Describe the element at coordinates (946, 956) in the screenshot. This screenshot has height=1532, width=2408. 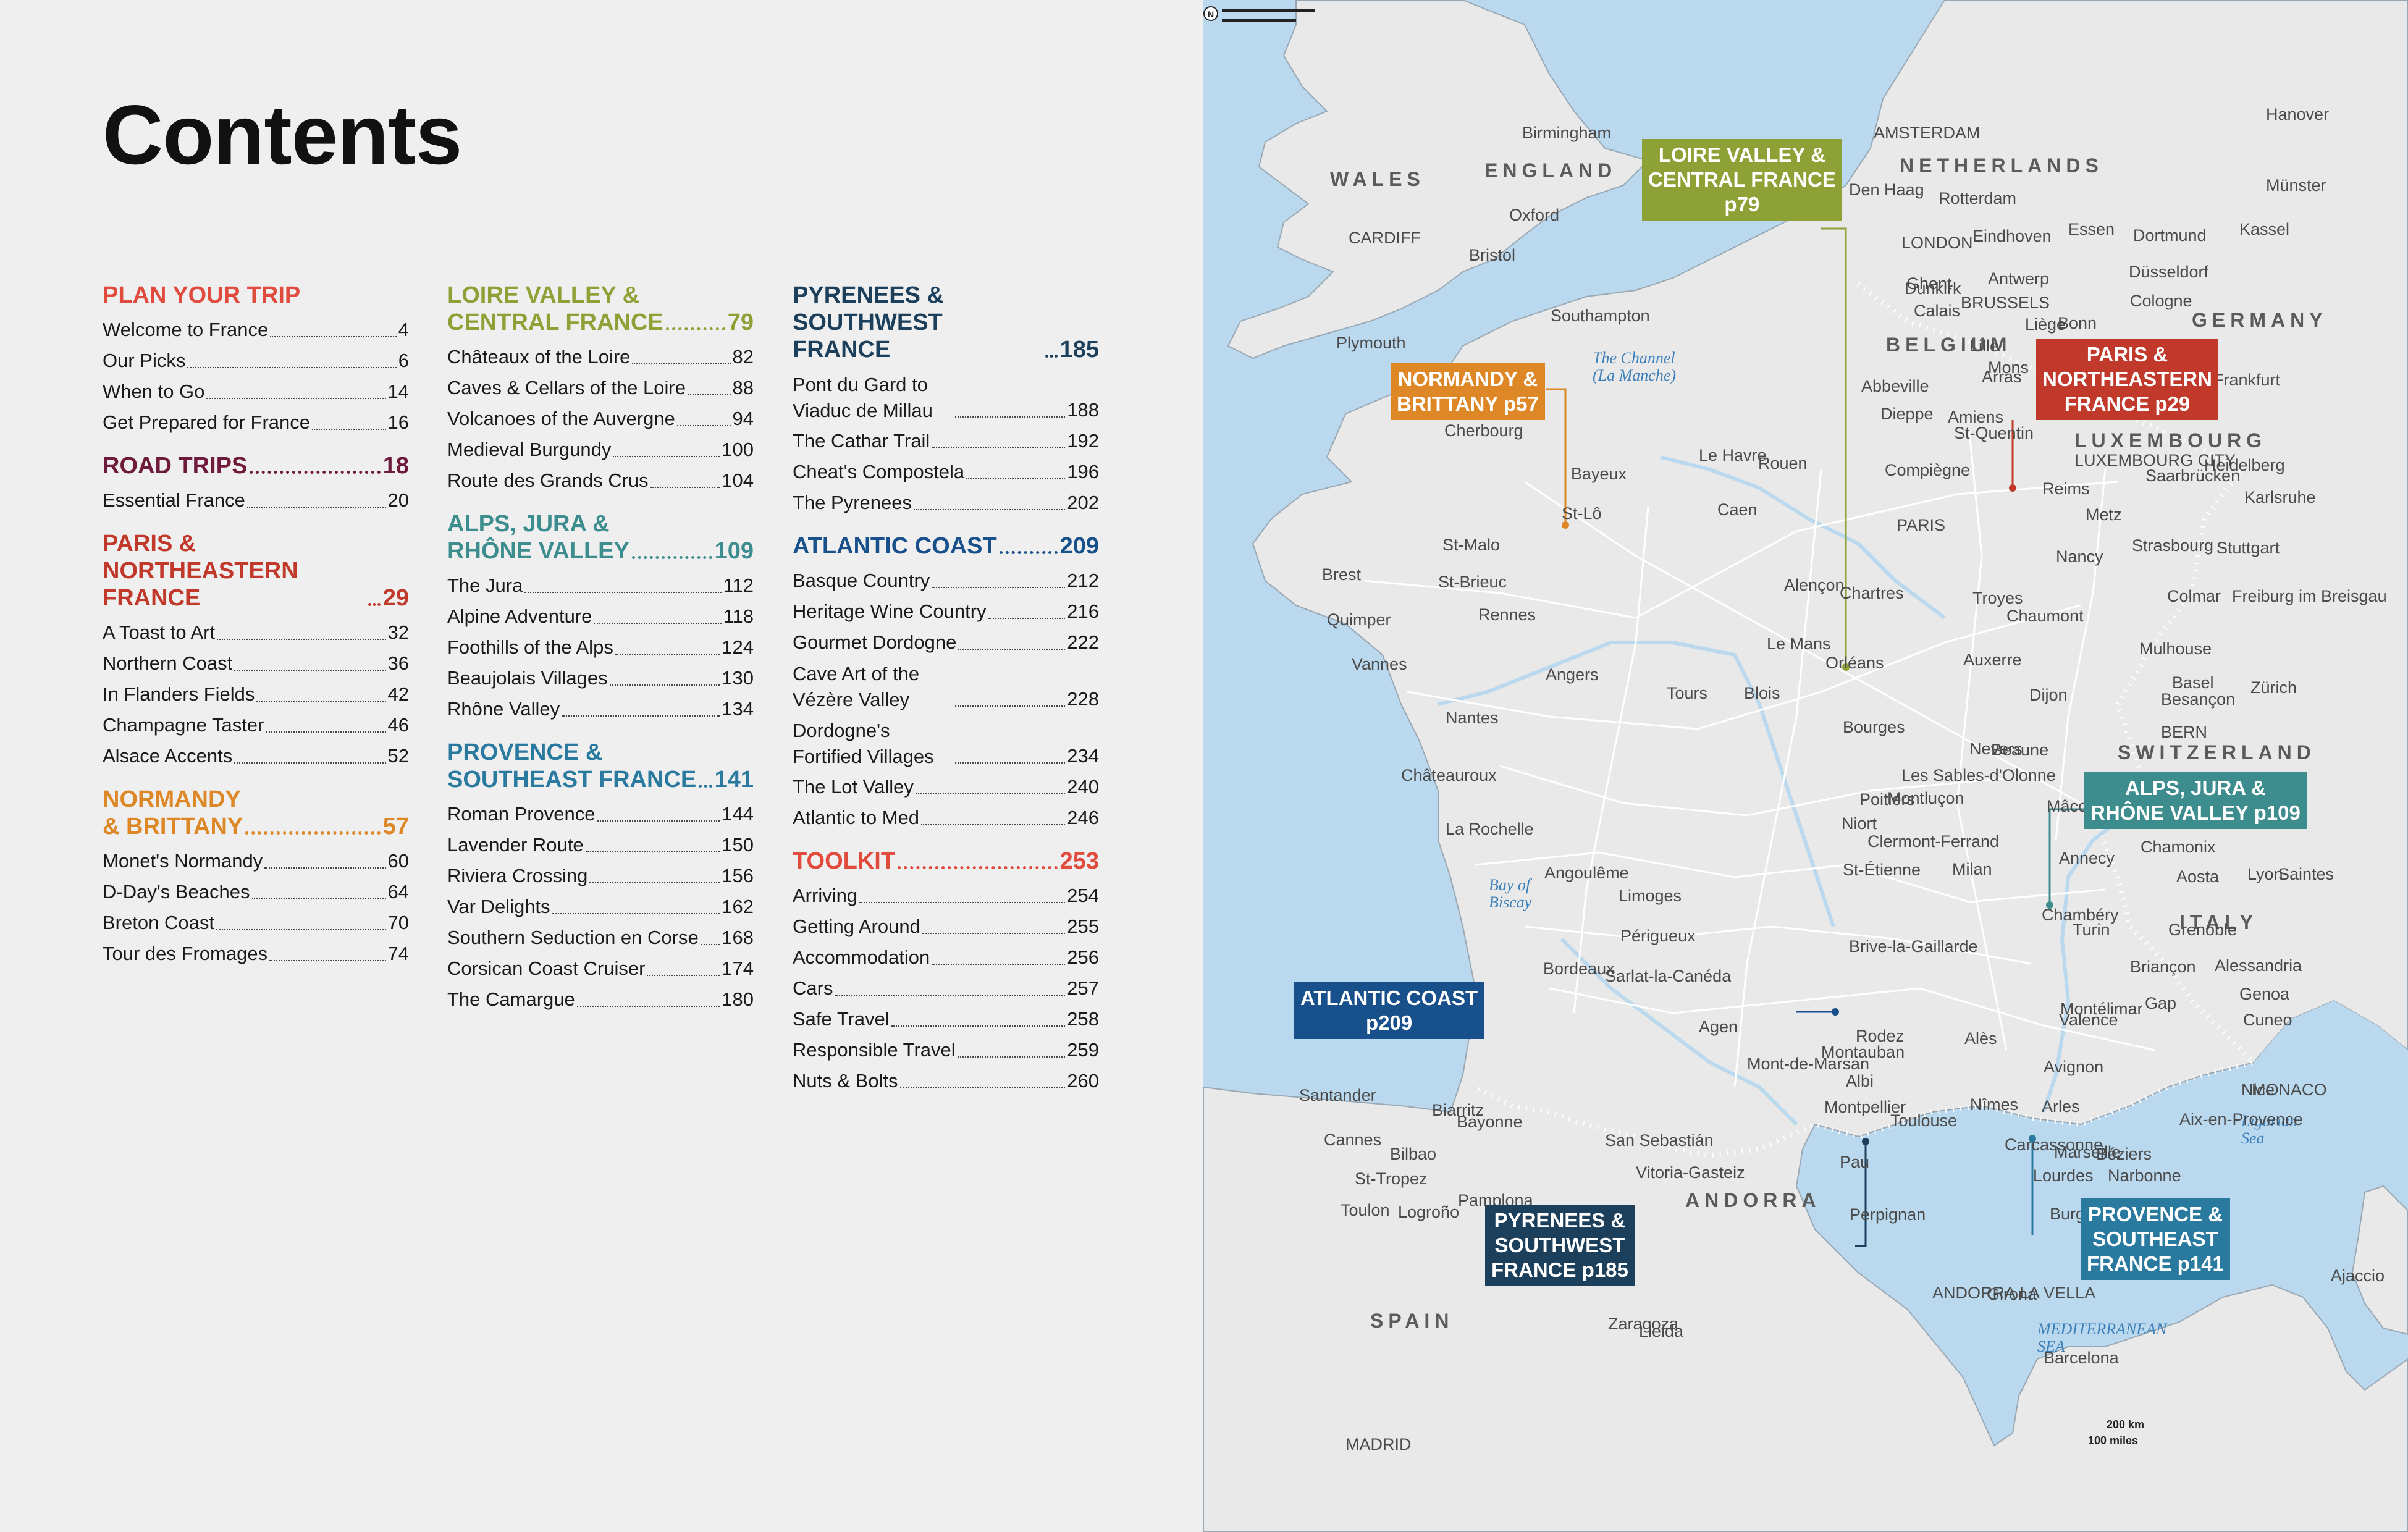
I see `toc-entry: Accommodation 256` at that location.